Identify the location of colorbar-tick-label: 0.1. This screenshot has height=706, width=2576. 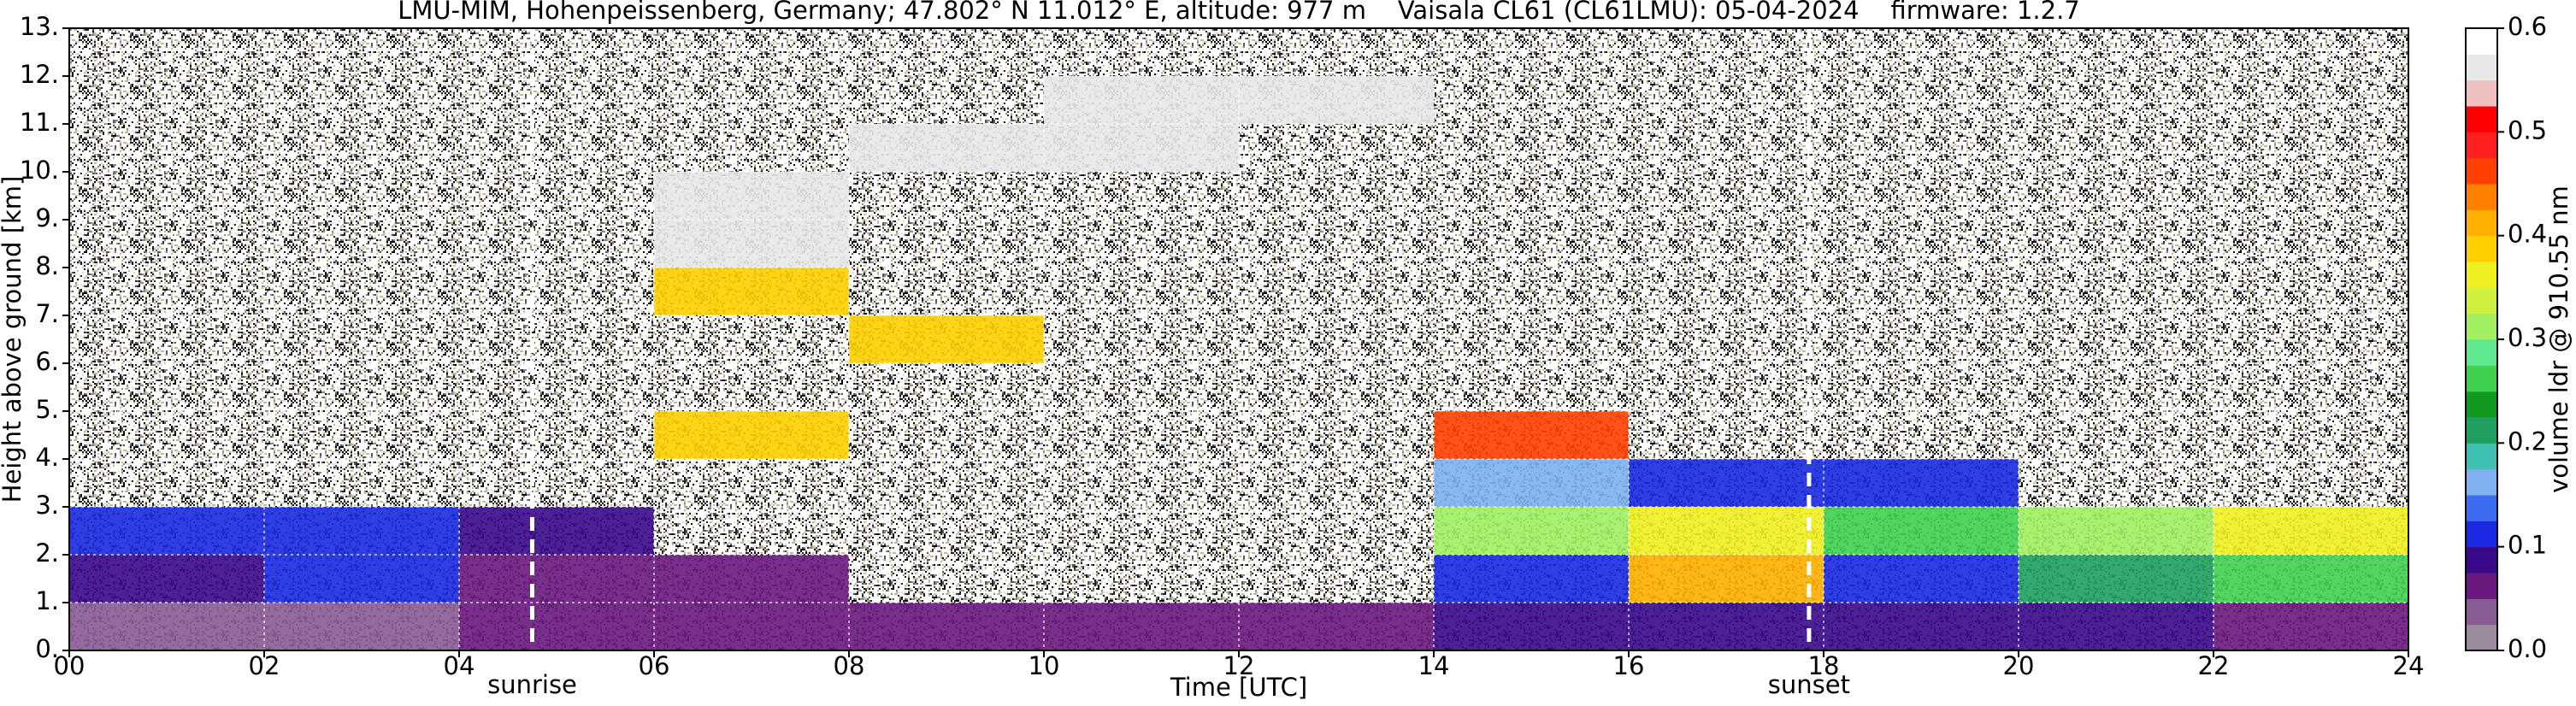
(2527, 545).